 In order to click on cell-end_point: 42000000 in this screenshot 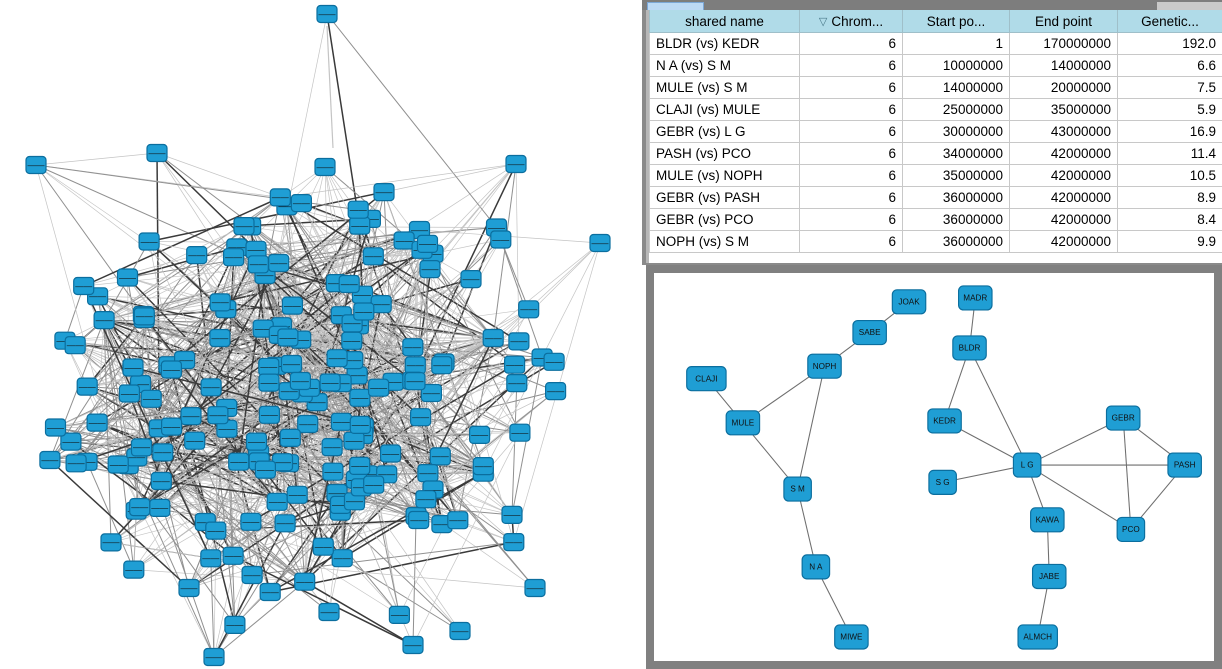, I will do `click(1063, 219)`.